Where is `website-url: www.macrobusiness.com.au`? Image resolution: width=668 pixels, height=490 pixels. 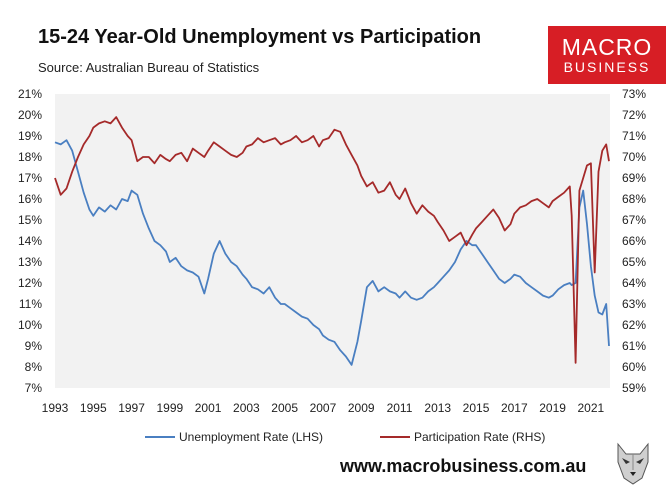 website-url: www.macrobusiness.com.au is located at coordinates (463, 466).